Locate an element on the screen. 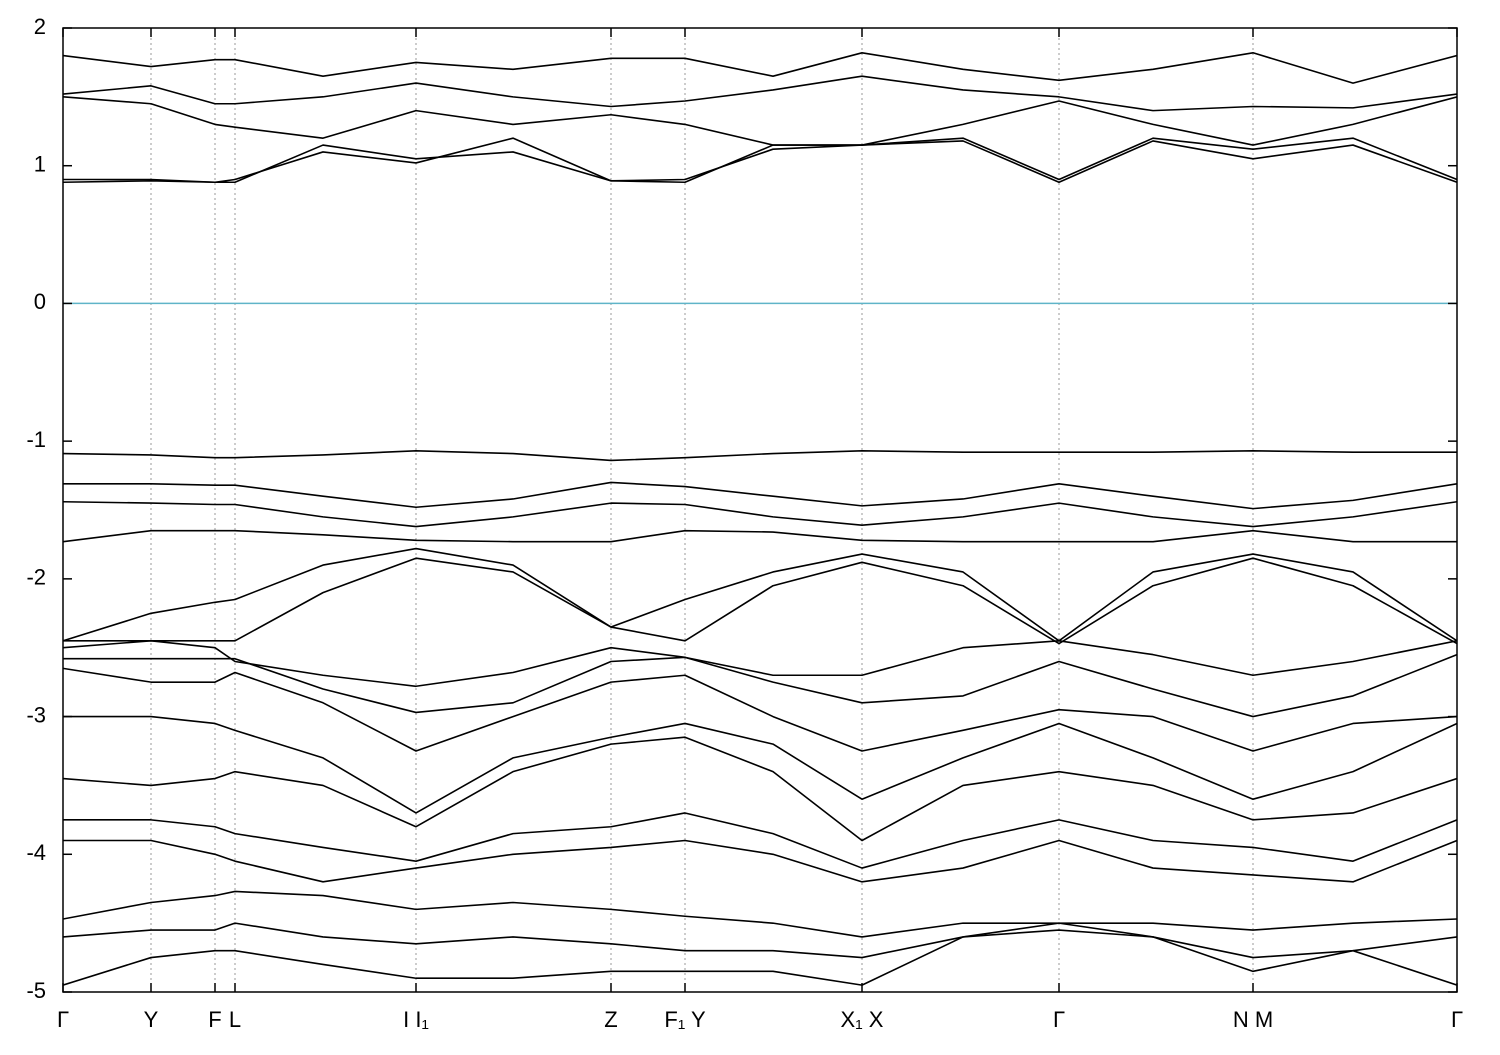 Image resolution: width=1500 pixels, height=1055 pixels. y-tick-label: -1 is located at coordinates (36, 439).